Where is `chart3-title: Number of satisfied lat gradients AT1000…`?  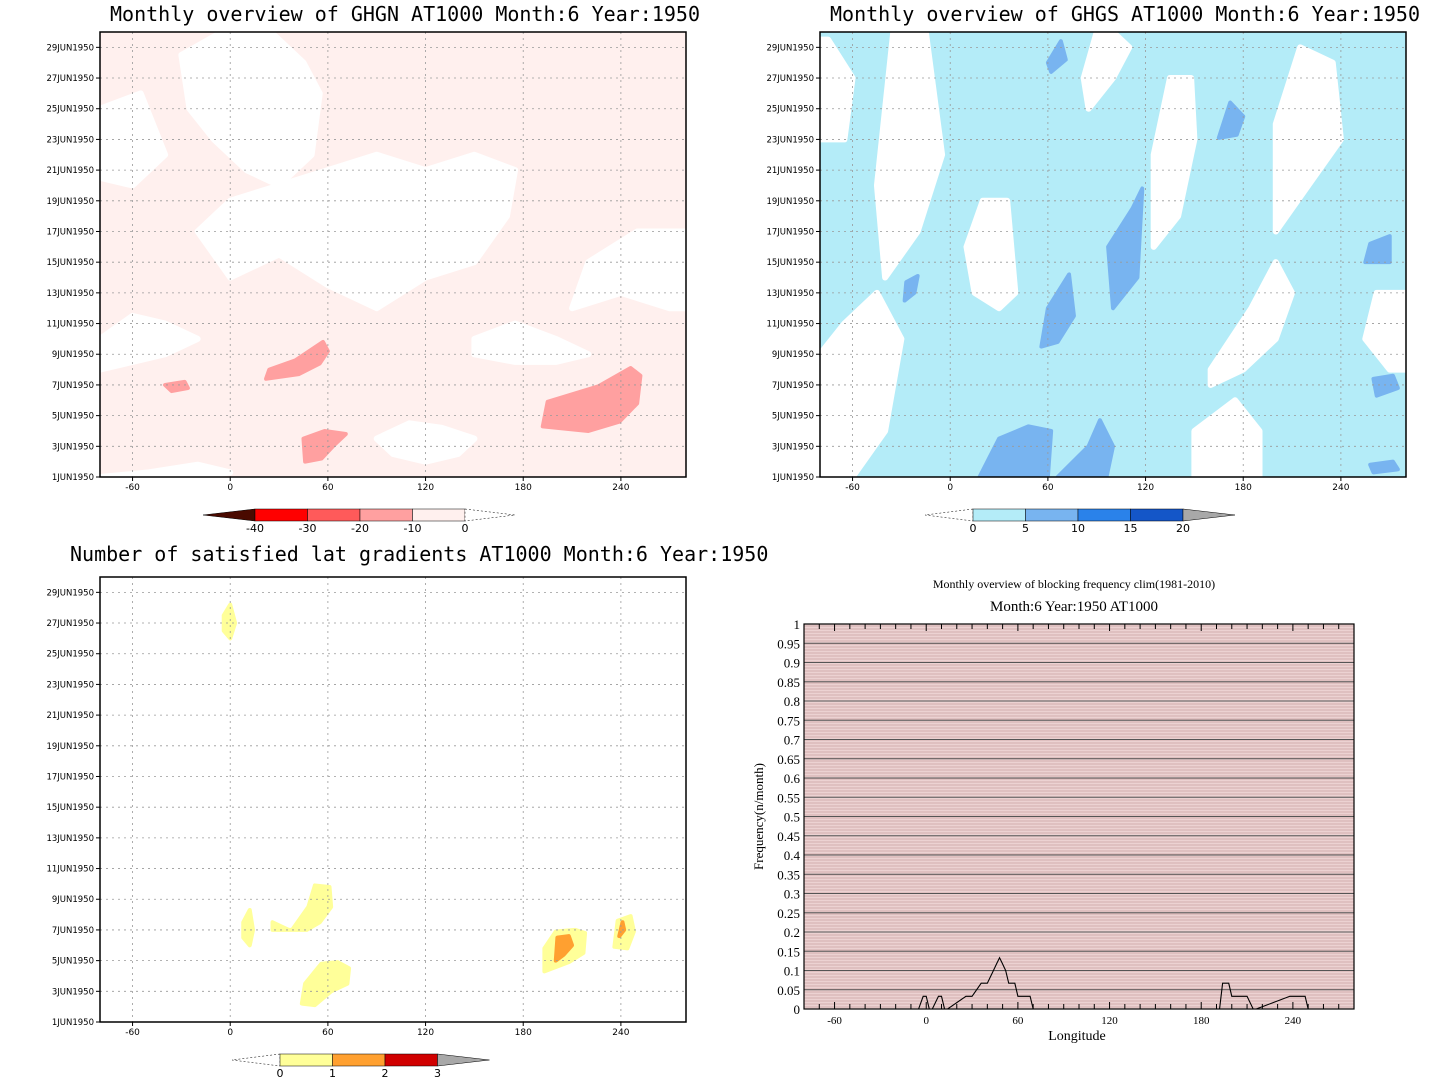
chart3-title: Number of satisfied lat gradients AT1000… is located at coordinates (419, 554).